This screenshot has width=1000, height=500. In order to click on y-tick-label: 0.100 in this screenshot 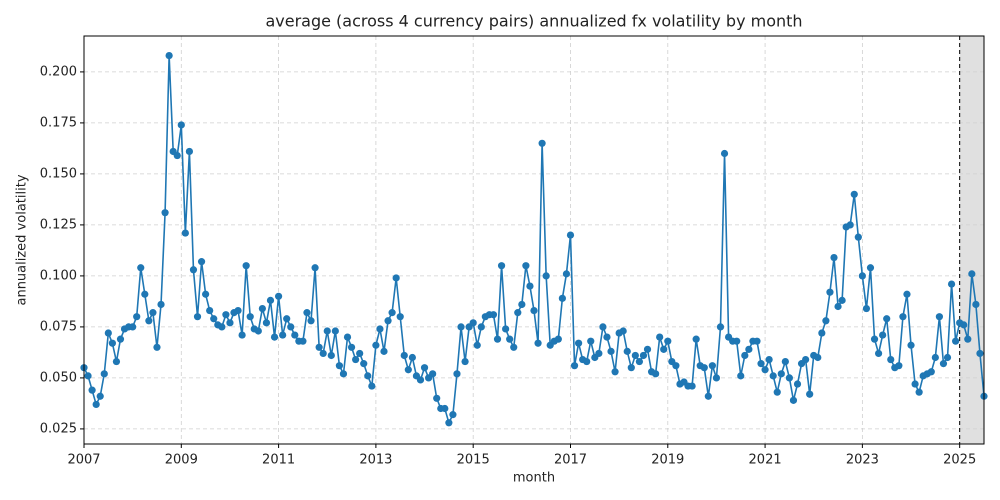, I will do `click(58, 275)`.